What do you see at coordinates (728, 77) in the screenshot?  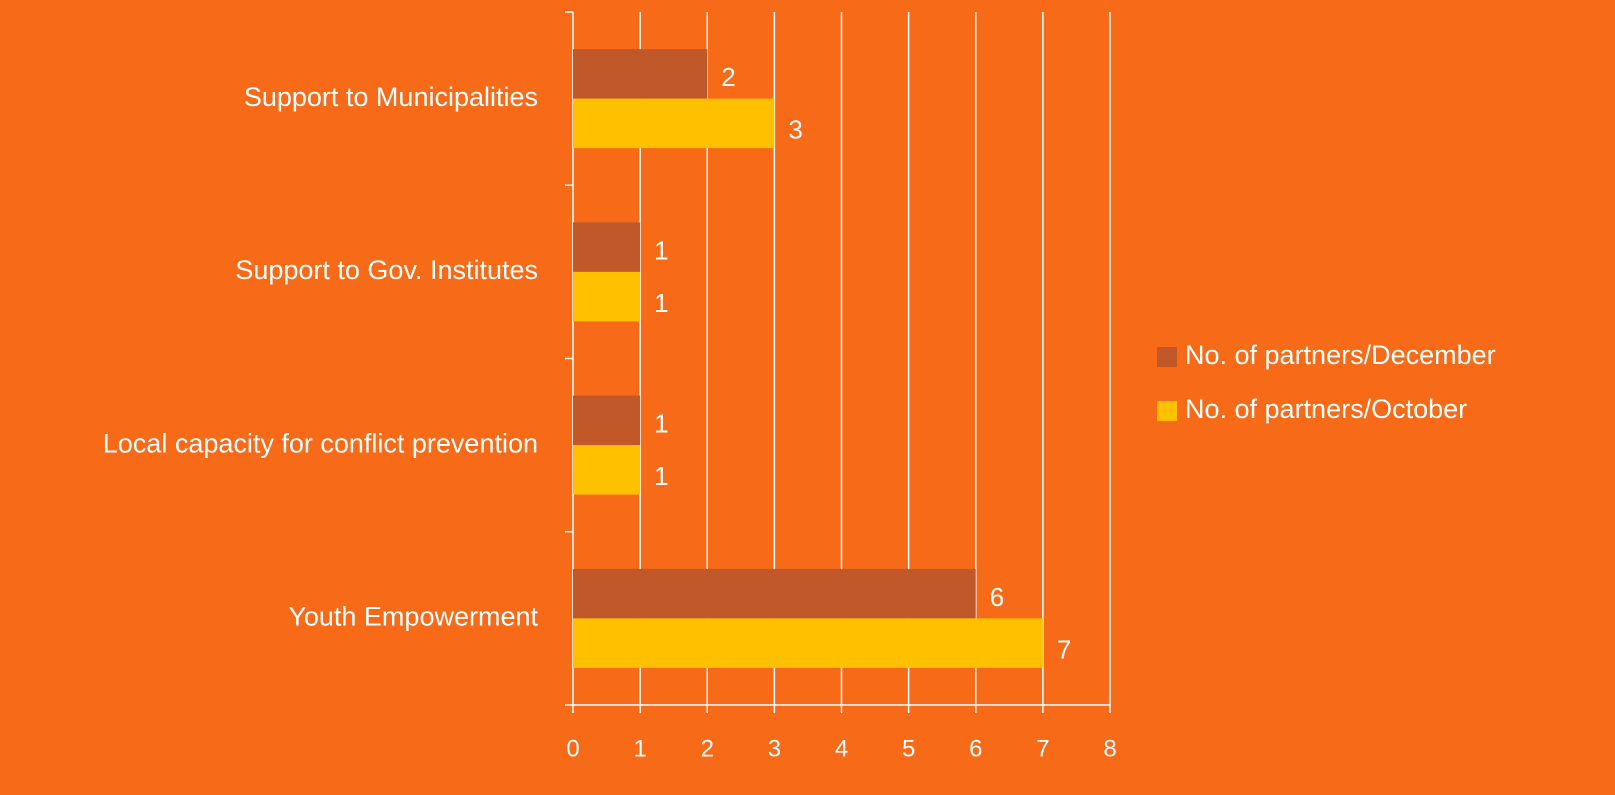 I see `value-label: 2` at bounding box center [728, 77].